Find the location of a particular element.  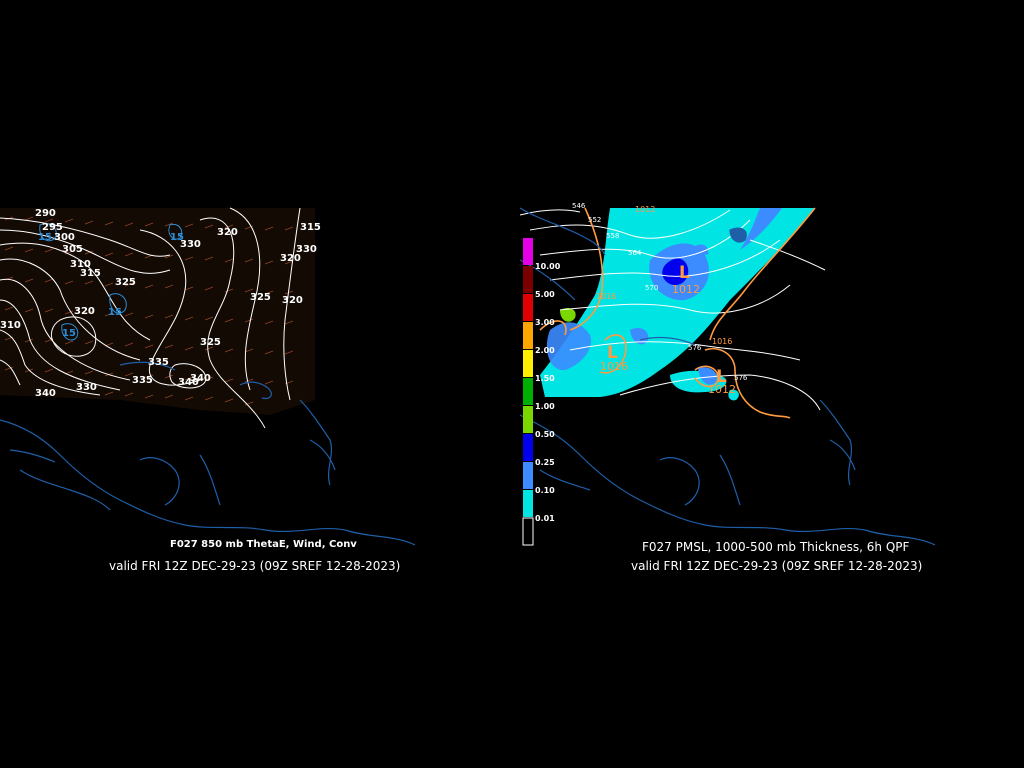

qpf-legend-label: 0.25 is located at coordinates (545, 462).